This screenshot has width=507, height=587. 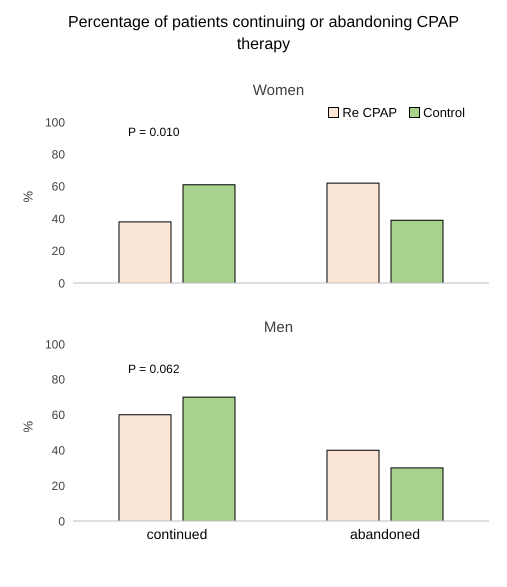 I want to click on legend-label: Control, so click(x=444, y=112).